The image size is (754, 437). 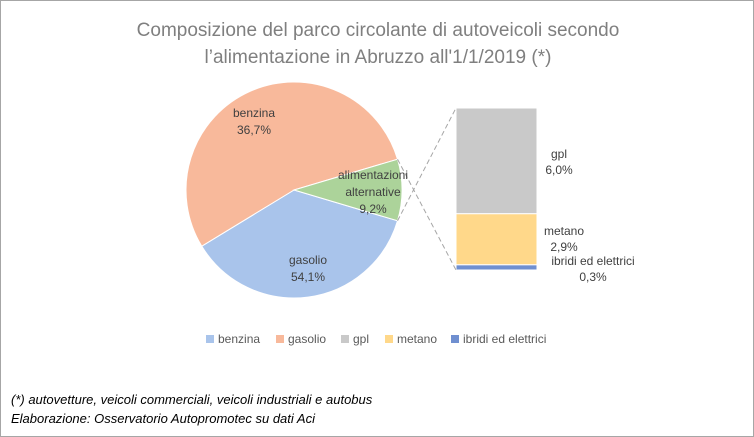 I want to click on legend-item: gasolio, so click(x=301, y=339).